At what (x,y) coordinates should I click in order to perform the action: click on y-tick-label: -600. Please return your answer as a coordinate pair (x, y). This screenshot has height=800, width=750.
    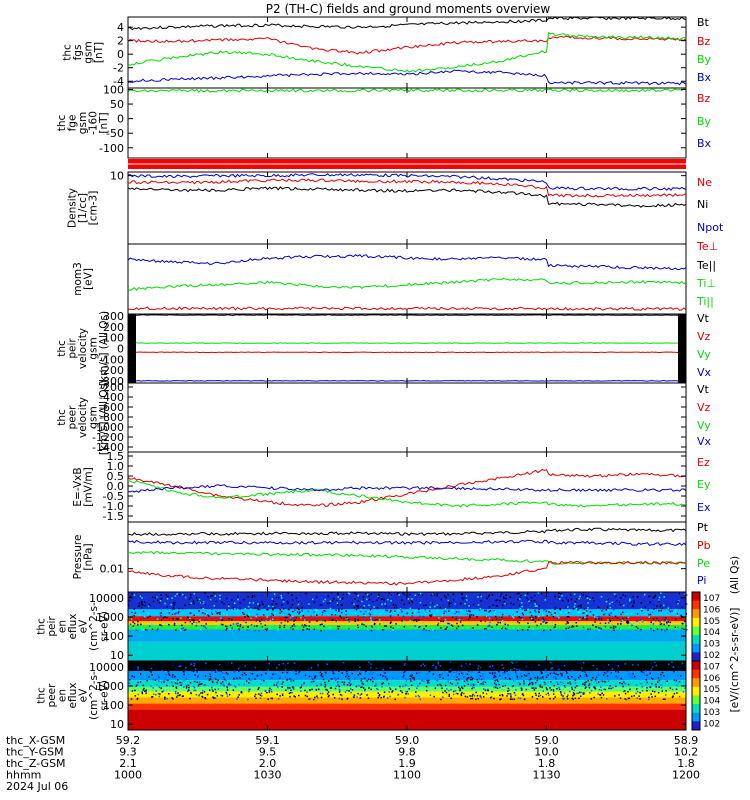
    Looking at the image, I should click on (111, 407).